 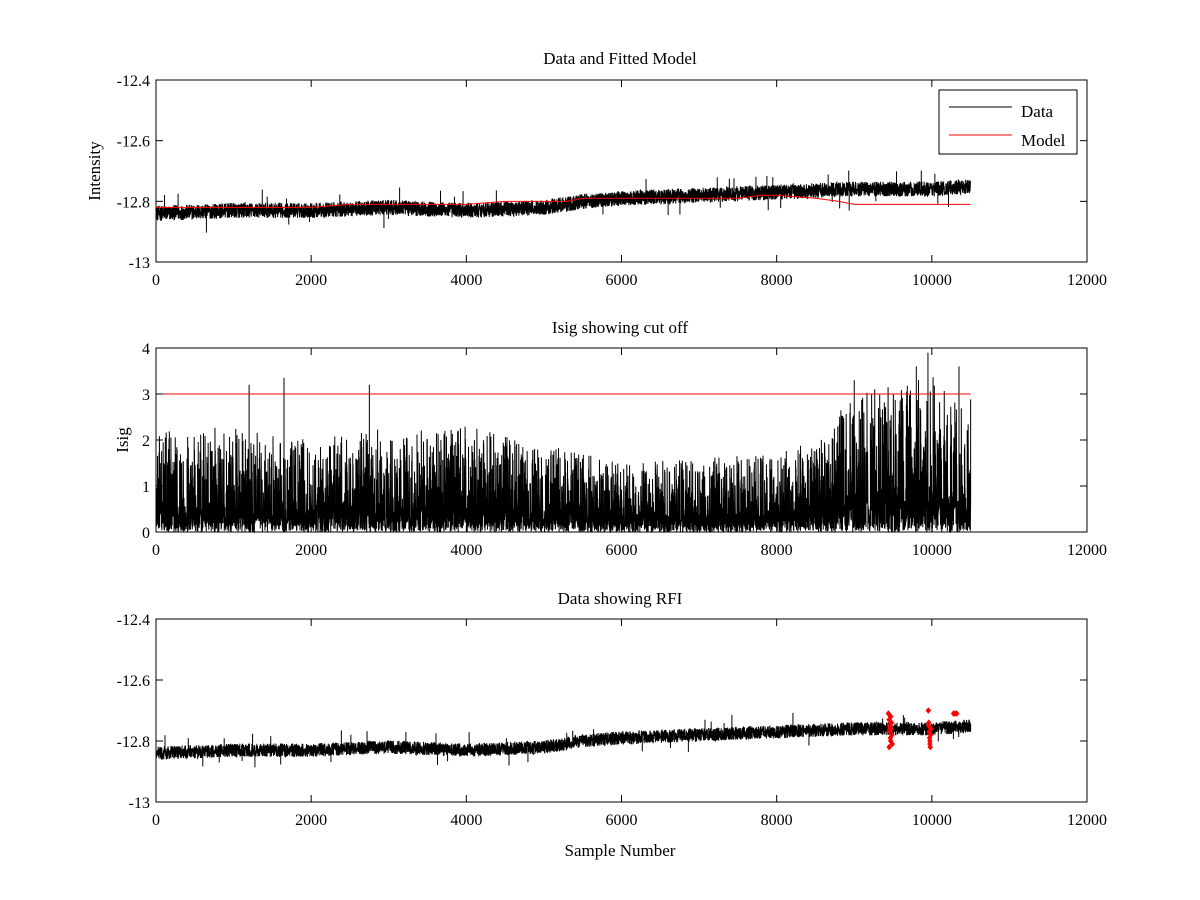 I want to click on y-tick-label: 3, so click(x=146, y=395).